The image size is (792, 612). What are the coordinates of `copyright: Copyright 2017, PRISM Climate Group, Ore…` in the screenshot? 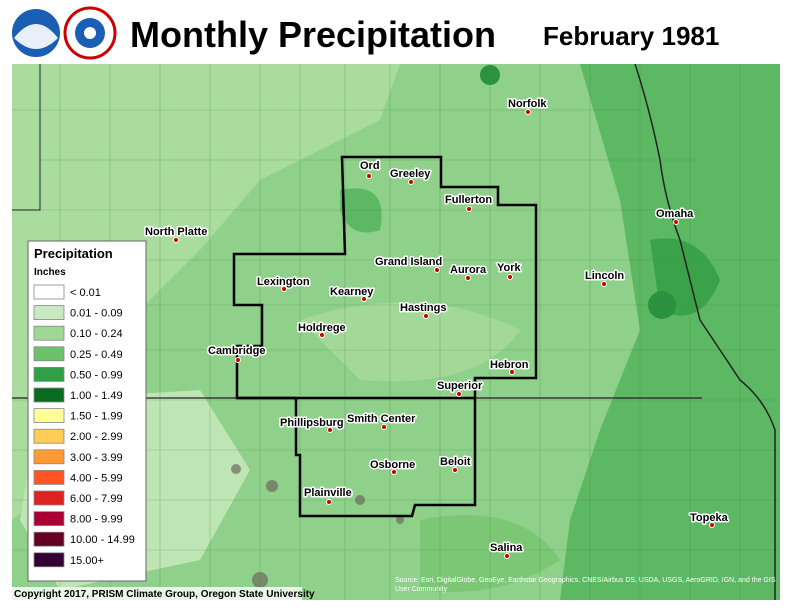 It's located at (164, 594).